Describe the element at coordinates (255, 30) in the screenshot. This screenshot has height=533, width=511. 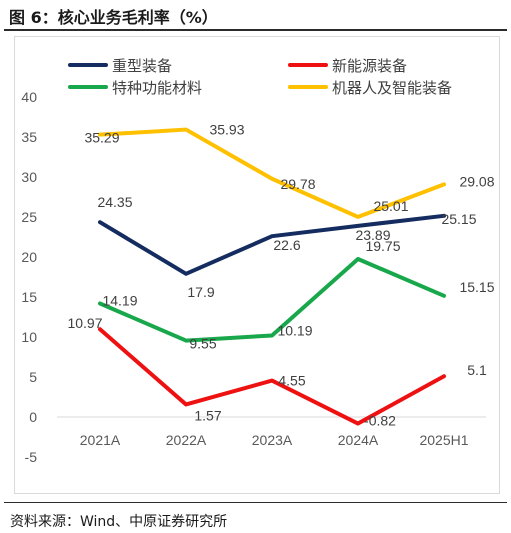
I see `title-rule` at that location.